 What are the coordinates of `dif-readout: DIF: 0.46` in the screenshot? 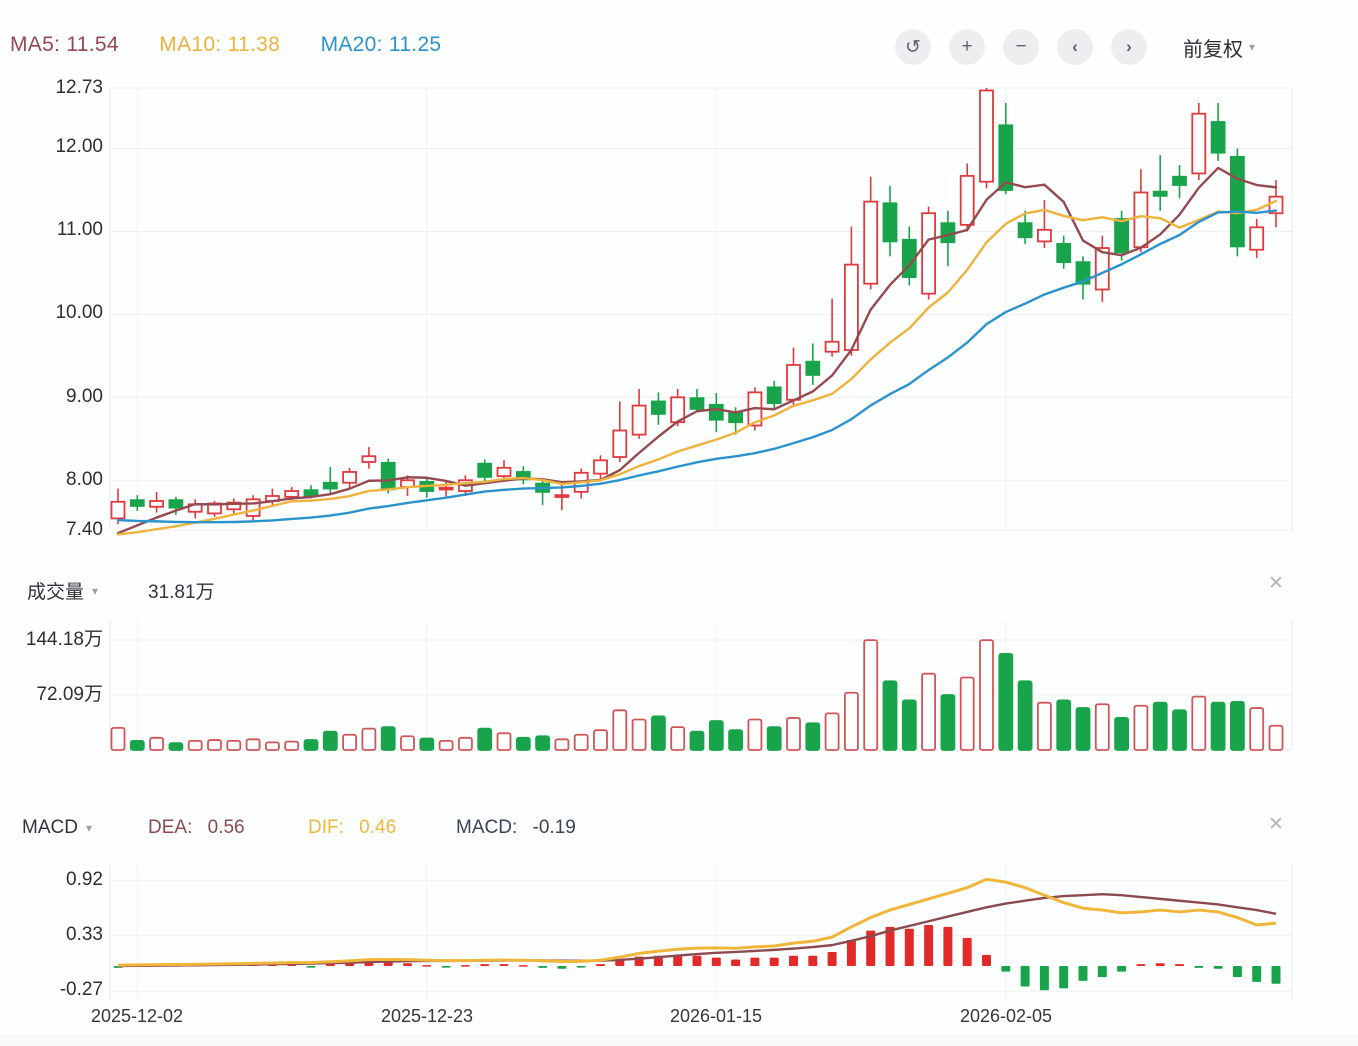 It's located at (352, 828).